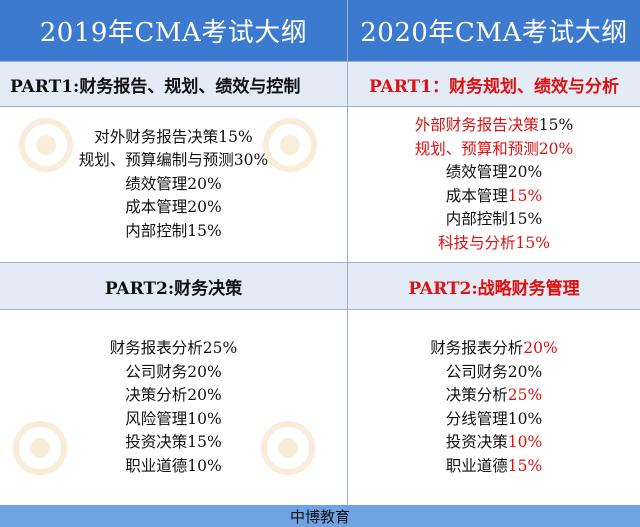 Image resolution: width=640 pixels, height=527 pixels. I want to click on header-2020: 2020年CMA考试大纲, so click(494, 30).